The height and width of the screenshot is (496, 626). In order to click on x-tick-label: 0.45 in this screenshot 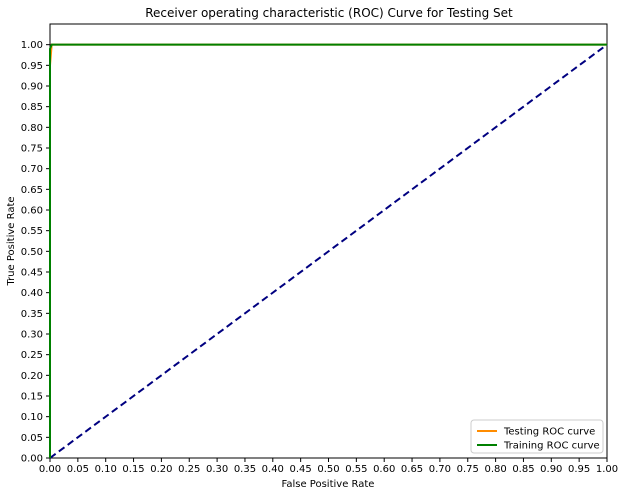, I will do `click(301, 469)`.